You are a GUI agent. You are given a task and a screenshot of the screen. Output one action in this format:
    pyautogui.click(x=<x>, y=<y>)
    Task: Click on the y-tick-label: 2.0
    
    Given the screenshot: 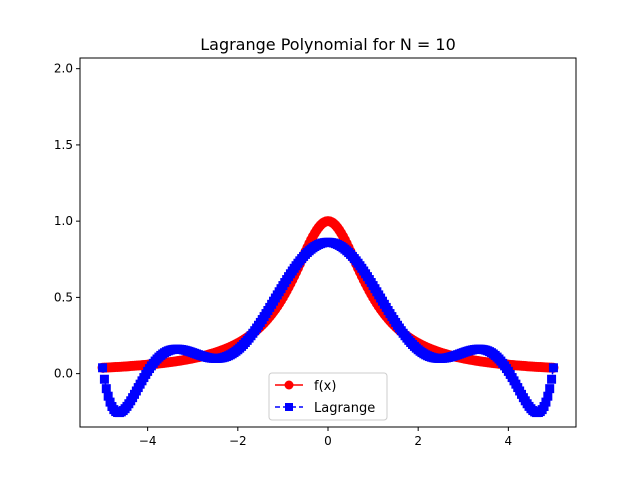 What is the action you would take?
    pyautogui.click(x=63, y=69)
    